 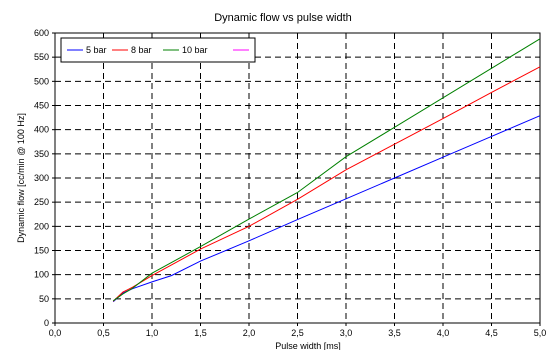 What do you see at coordinates (249, 333) in the screenshot?
I see `x-tick-label: 2,0` at bounding box center [249, 333].